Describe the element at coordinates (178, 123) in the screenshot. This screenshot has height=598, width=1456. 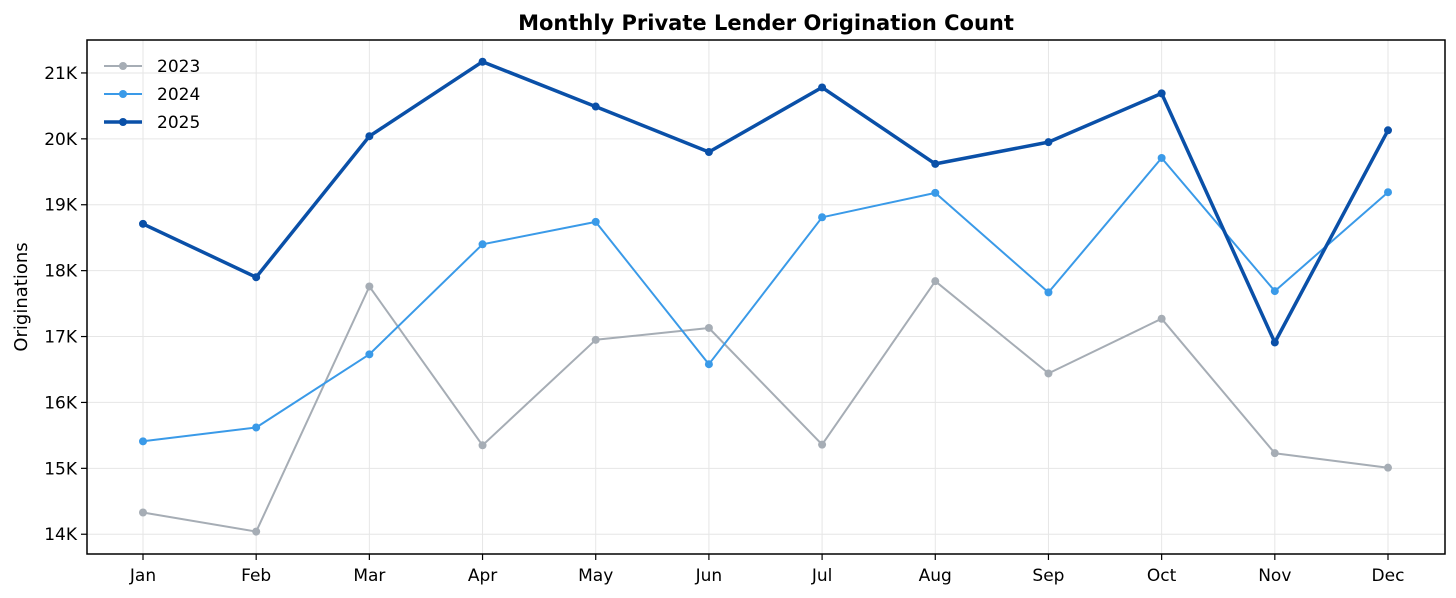
I see `legend-label: 2025` at that location.